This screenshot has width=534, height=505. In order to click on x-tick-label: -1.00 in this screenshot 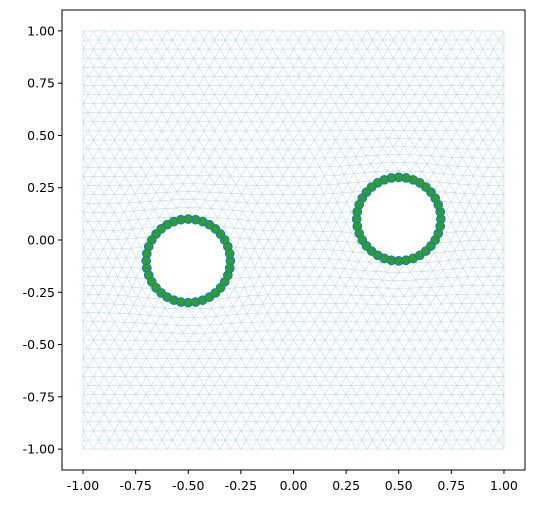, I will do `click(83, 485)`.